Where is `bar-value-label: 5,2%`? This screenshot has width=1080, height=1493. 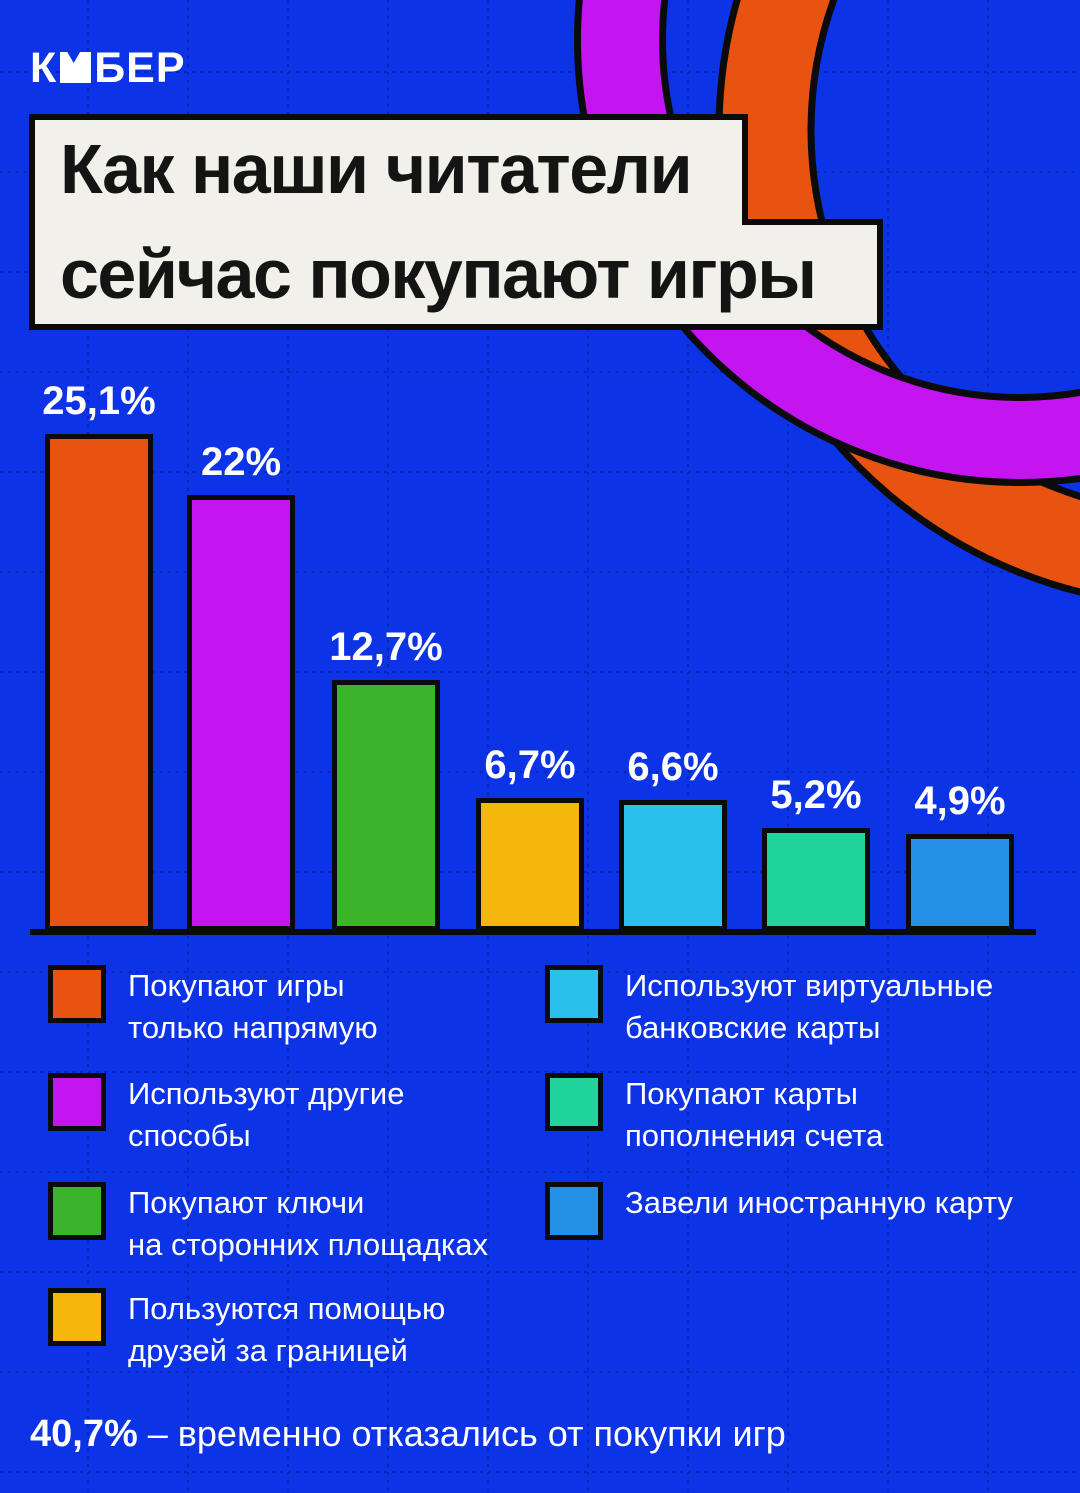 bar-value-label: 5,2% is located at coordinates (816, 795).